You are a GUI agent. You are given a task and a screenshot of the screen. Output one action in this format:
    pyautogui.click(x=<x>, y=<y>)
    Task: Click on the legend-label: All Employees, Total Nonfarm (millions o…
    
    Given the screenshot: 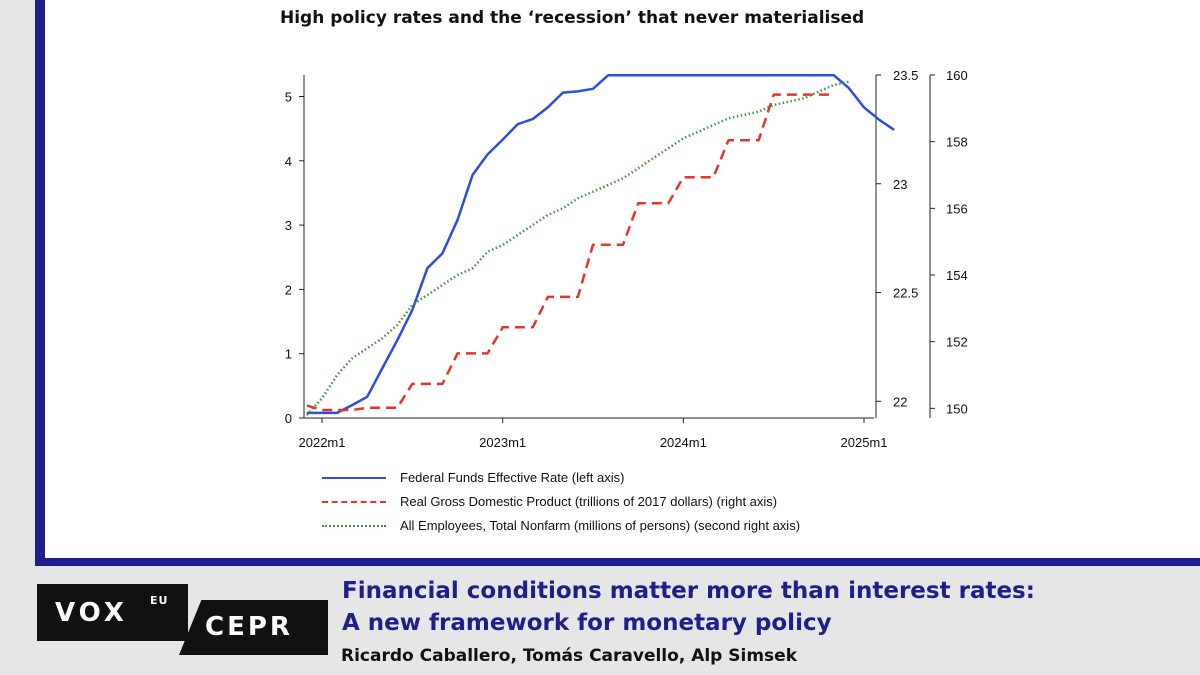 What is the action you would take?
    pyautogui.click(x=600, y=525)
    